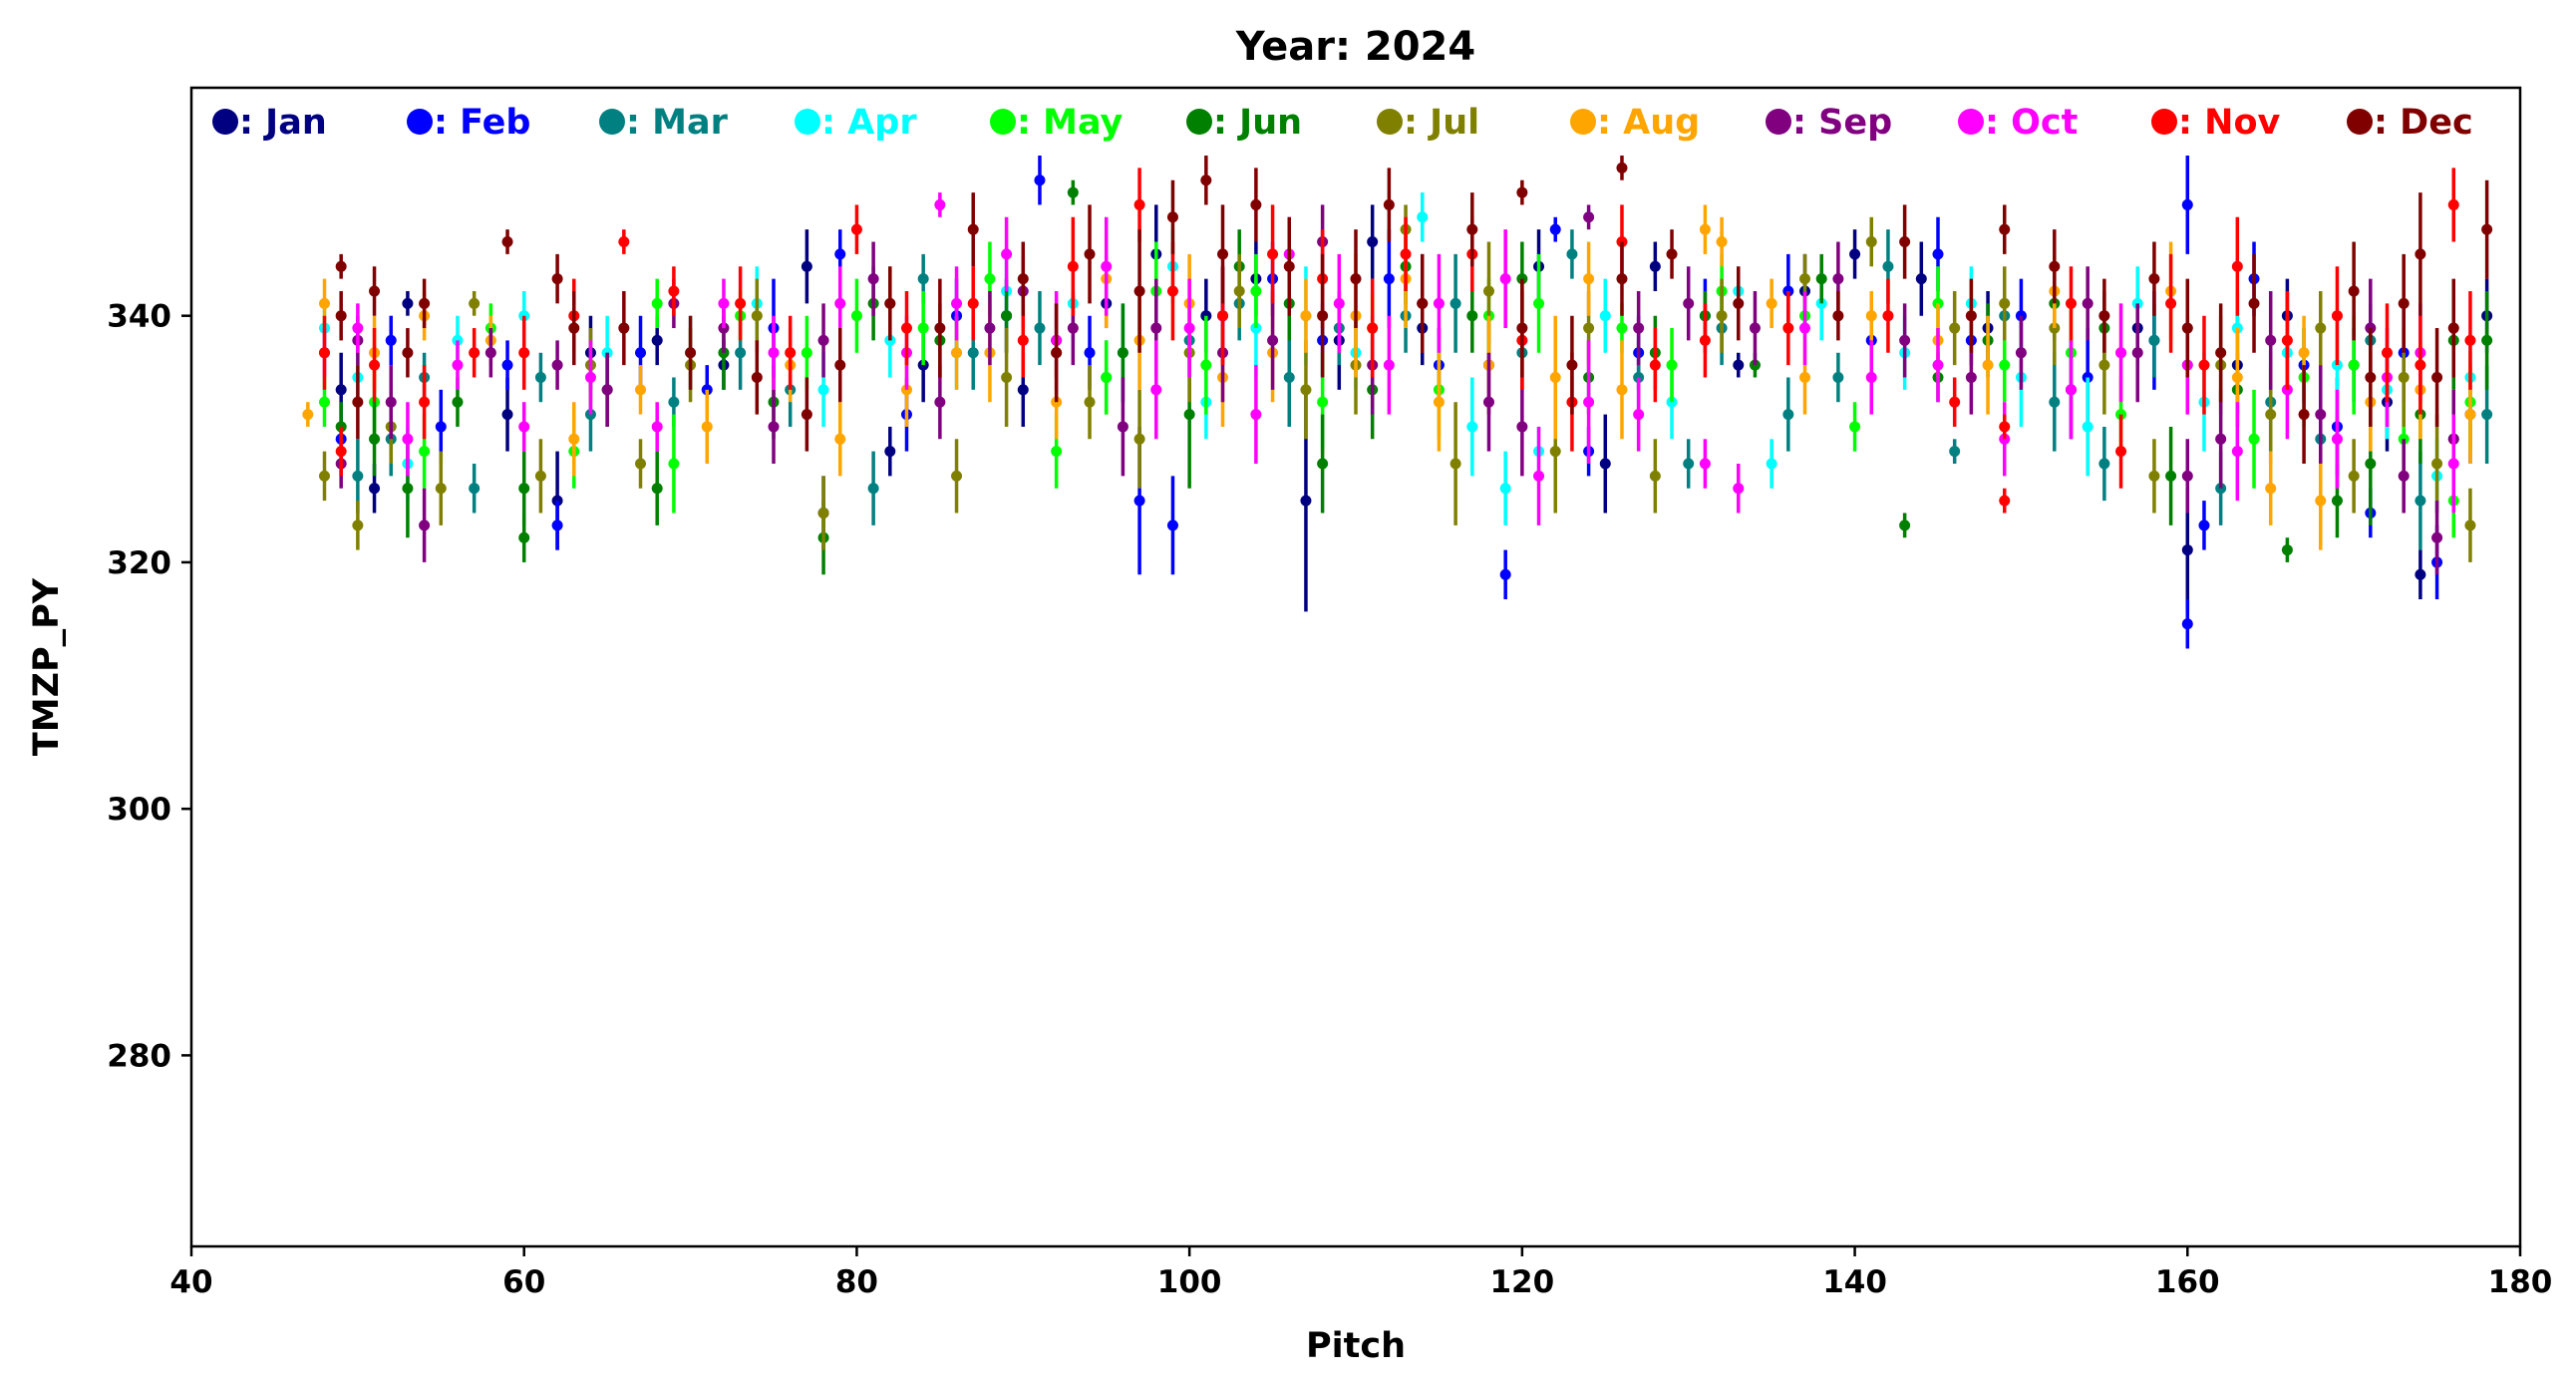 This screenshot has width=2576, height=1387. What do you see at coordinates (1854, 1282) in the screenshot?
I see `x-tick-label: 140` at bounding box center [1854, 1282].